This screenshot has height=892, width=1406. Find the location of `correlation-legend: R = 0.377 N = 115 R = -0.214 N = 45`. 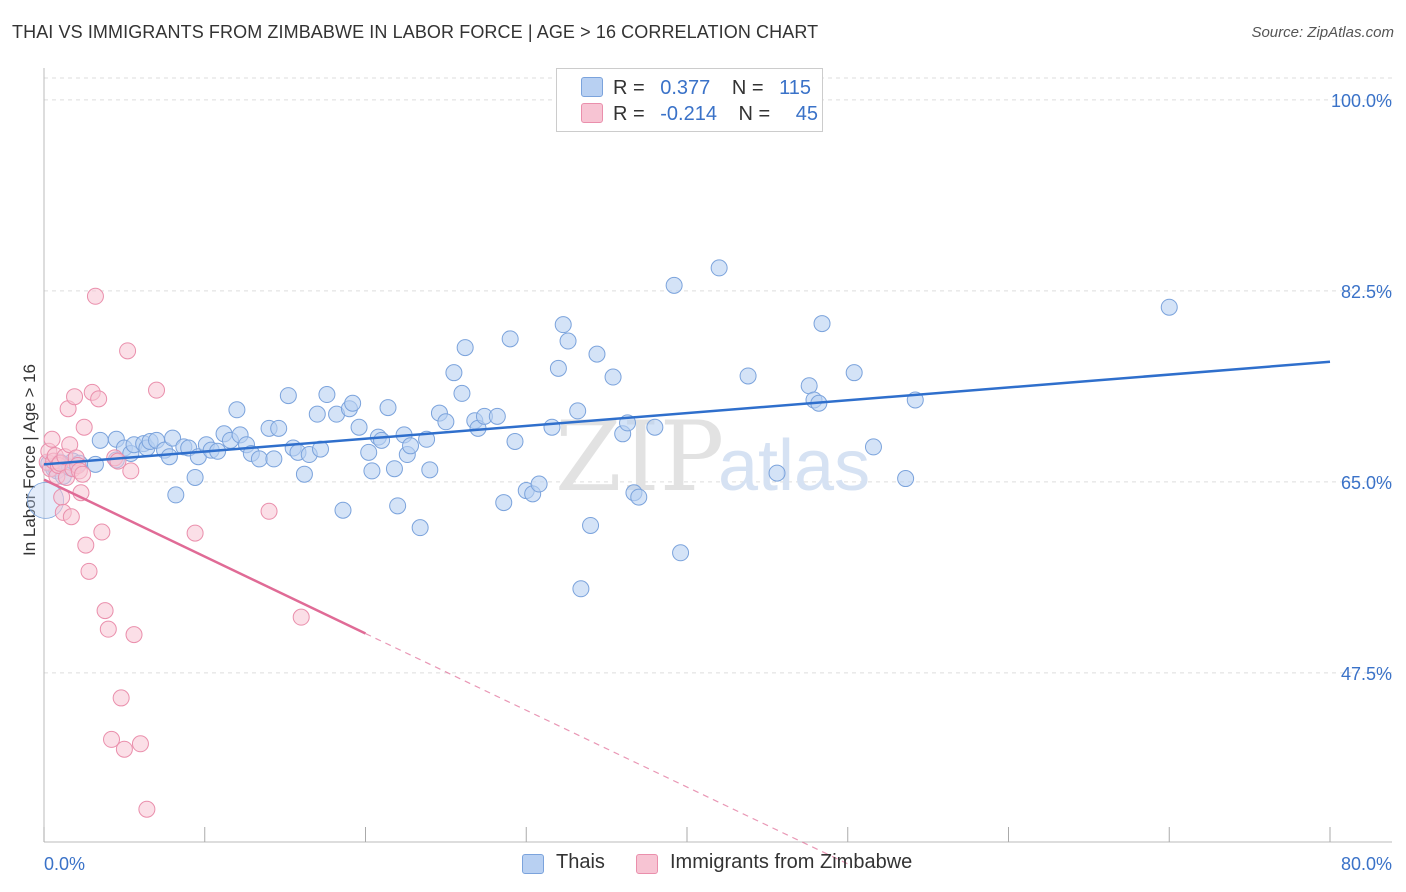

correlation-legend: R = 0.377 N = 115 R = -0.214 N = 45 is located at coordinates (689, 100).